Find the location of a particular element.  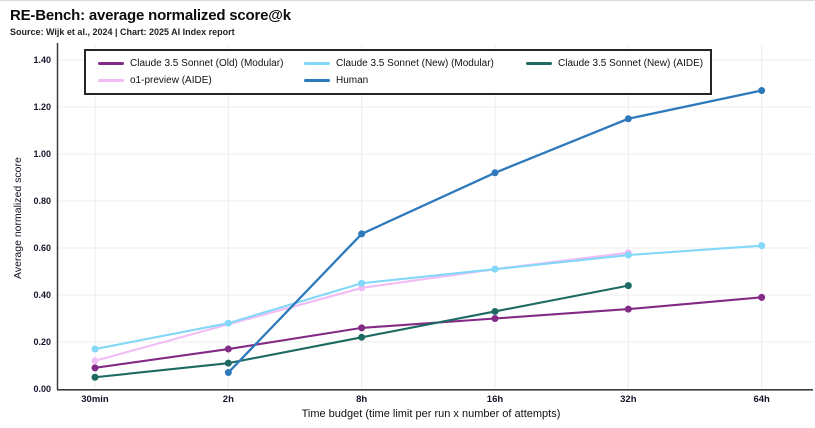

y-tick-label: 1.20 is located at coordinates (42, 107).